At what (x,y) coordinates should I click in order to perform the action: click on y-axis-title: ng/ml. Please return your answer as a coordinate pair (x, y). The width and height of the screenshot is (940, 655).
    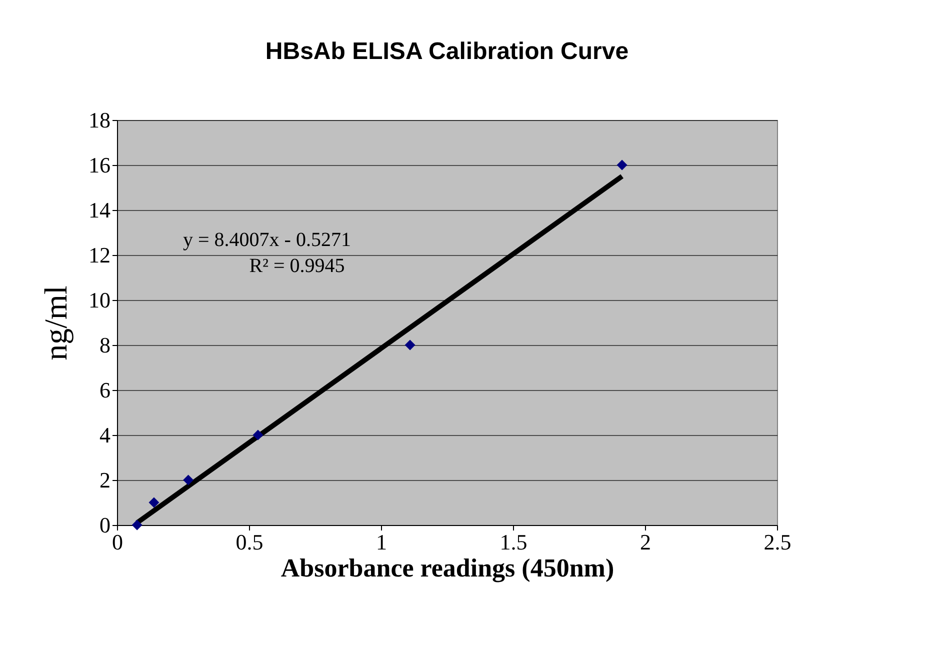
    Looking at the image, I should click on (56, 323).